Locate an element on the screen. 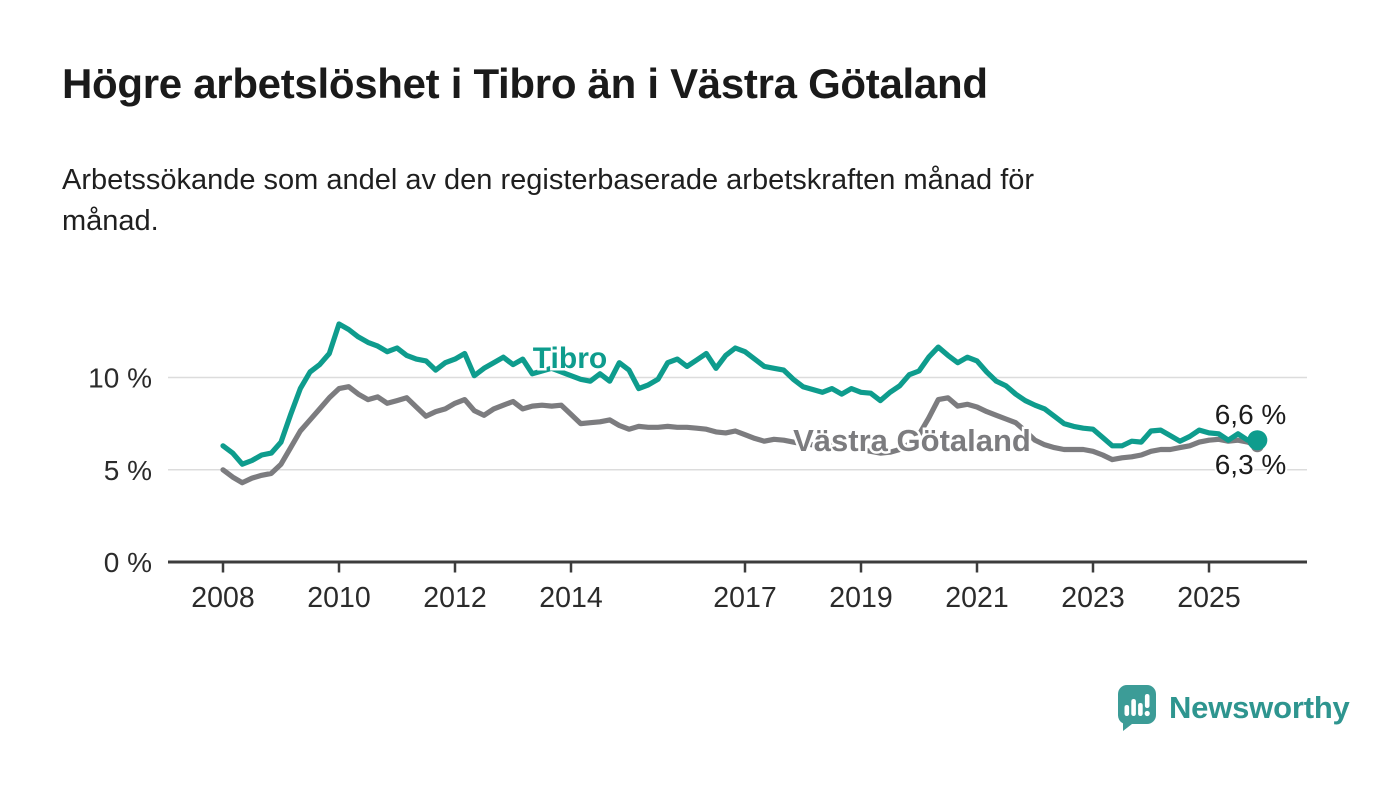 The height and width of the screenshot is (794, 1400). y-tick-label: 0 % is located at coordinates (128, 562).